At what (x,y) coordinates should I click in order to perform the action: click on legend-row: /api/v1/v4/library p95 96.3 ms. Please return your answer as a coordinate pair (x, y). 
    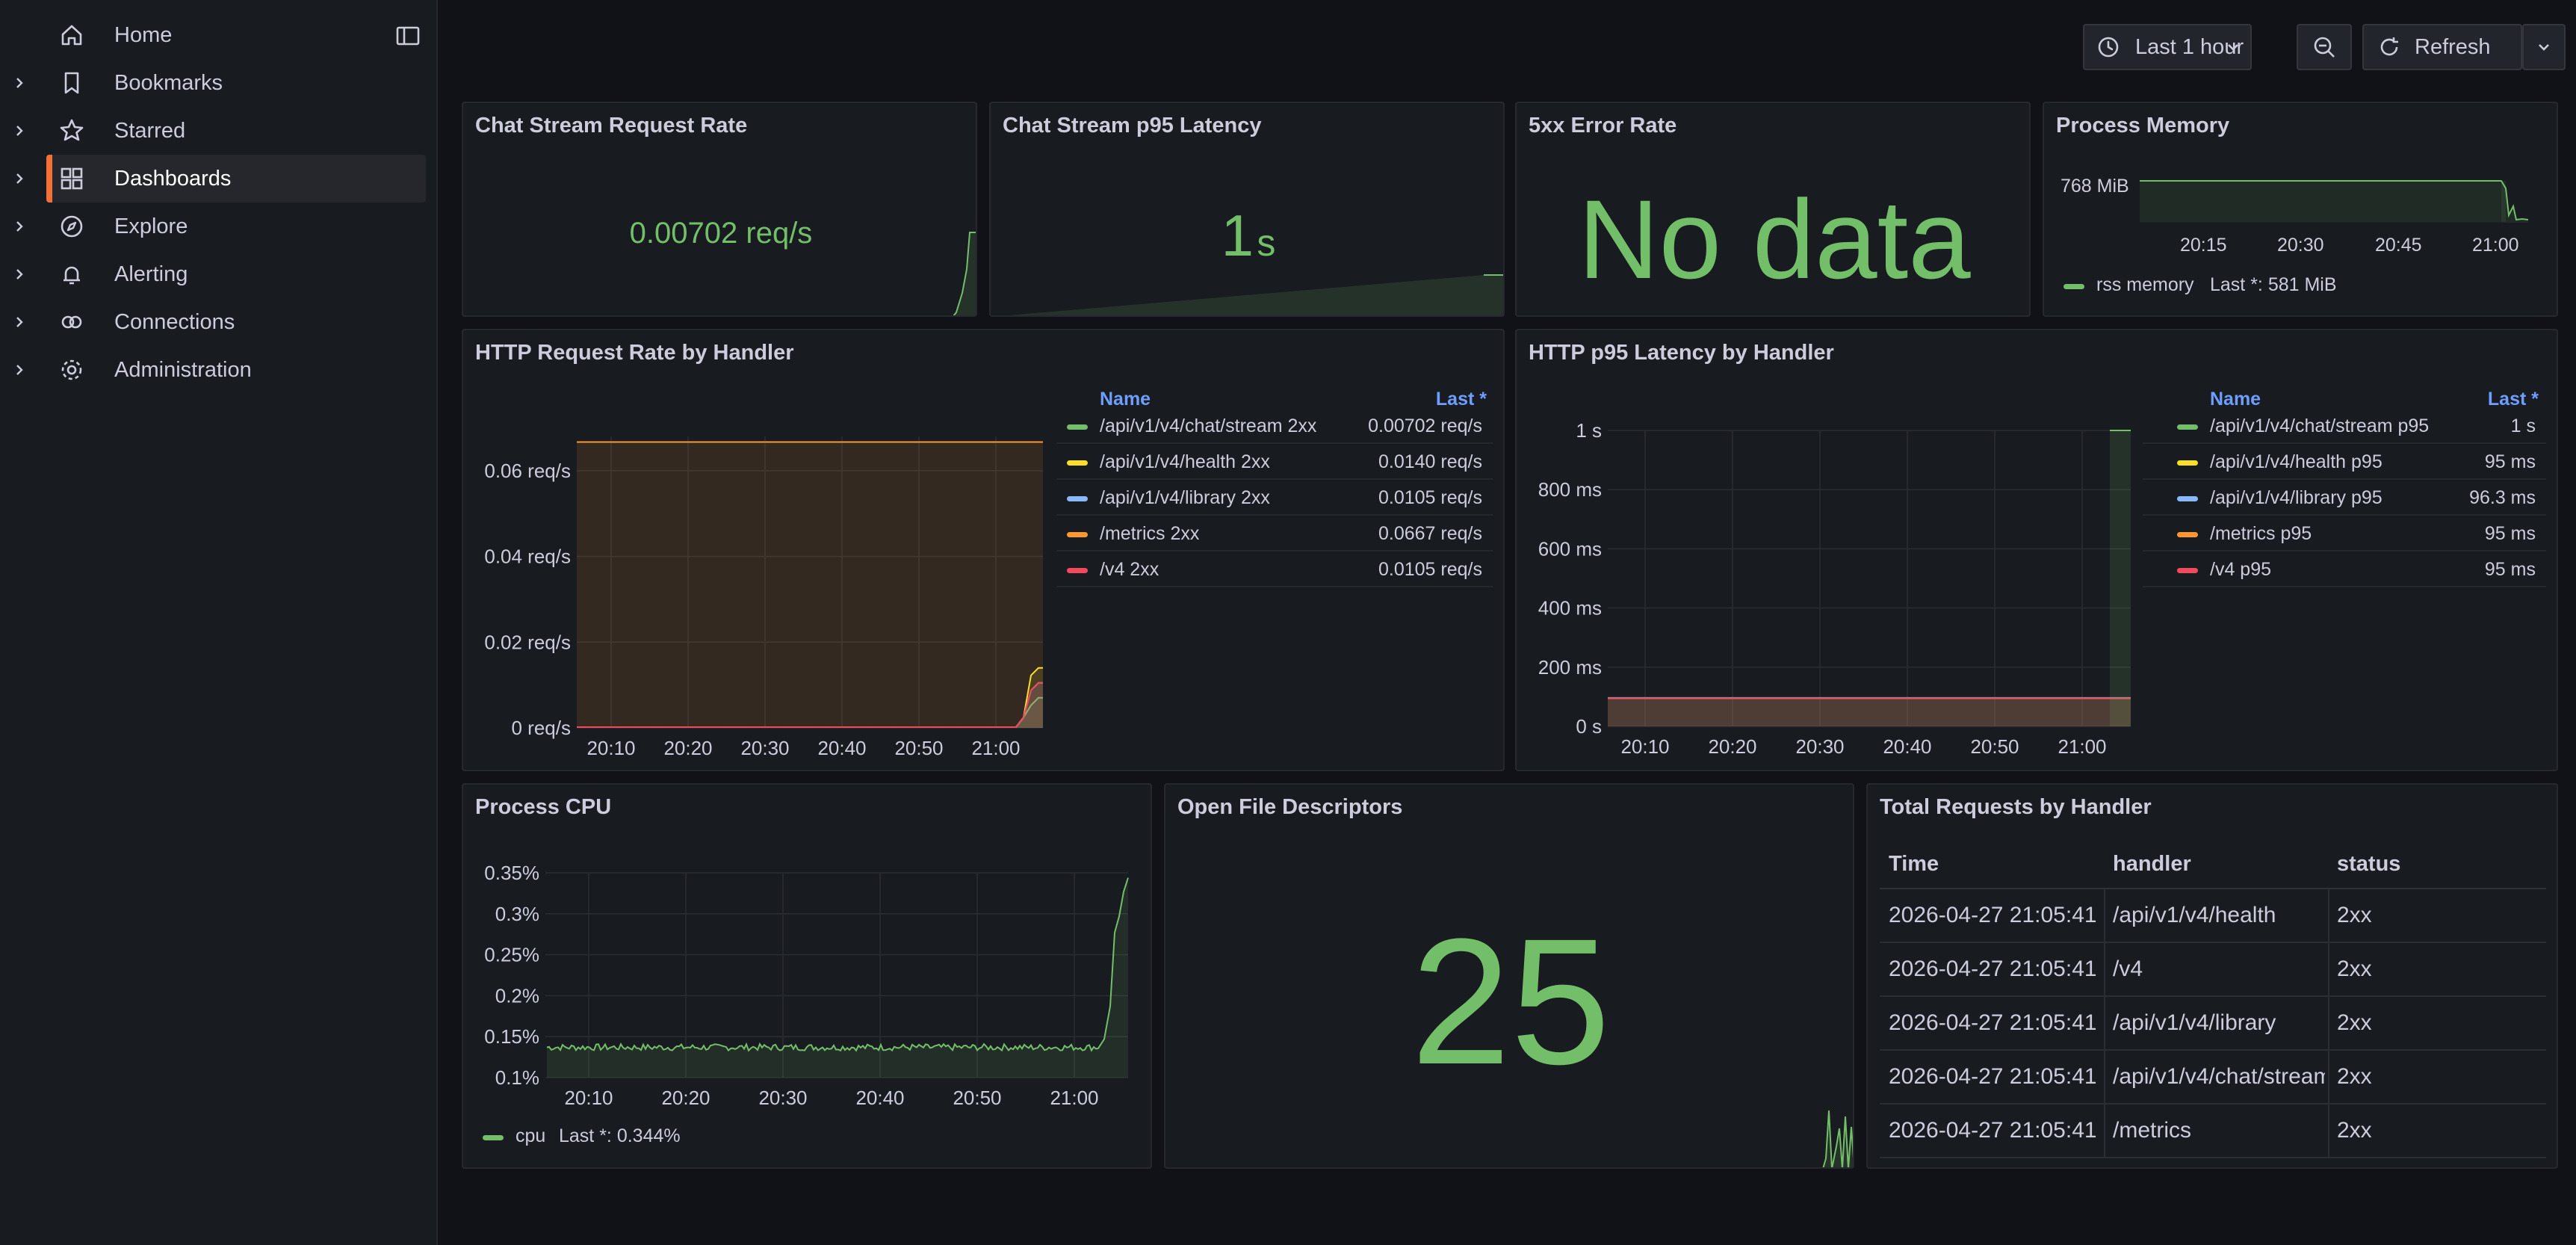
    Looking at the image, I should click on (2344, 499).